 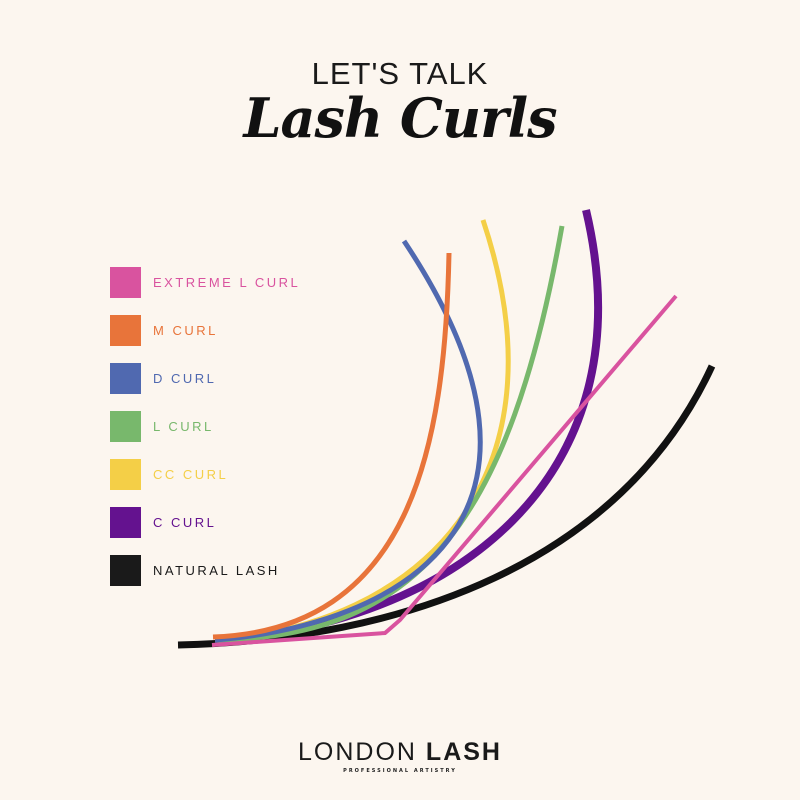 I want to click on brand-logo: LONDON LASH PROFESSIONAL ARTISTRY, so click(x=400, y=756).